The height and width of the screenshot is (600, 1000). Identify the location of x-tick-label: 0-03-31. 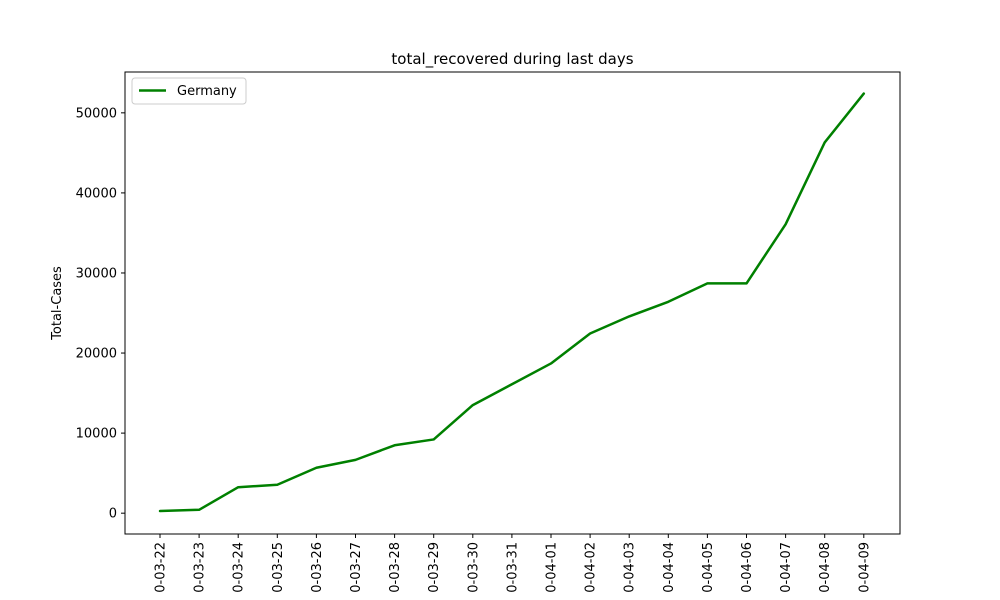
(512, 567).